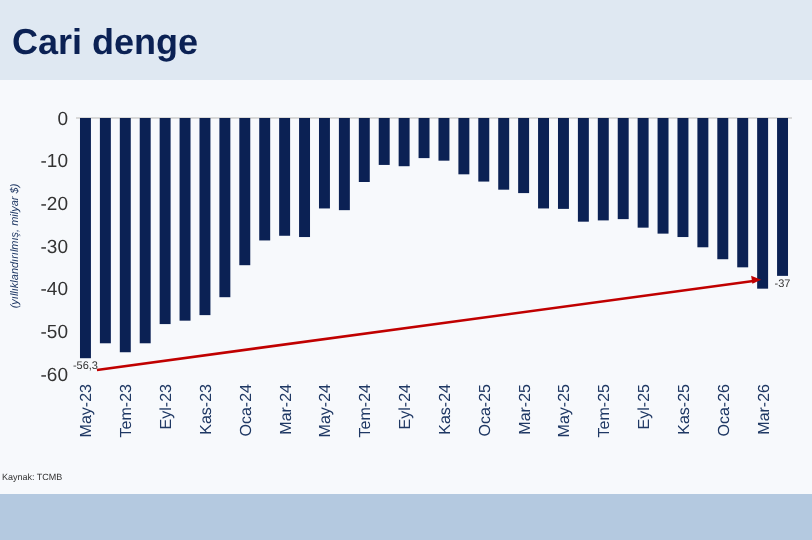 The height and width of the screenshot is (540, 812). Describe the element at coordinates (54, 290) in the screenshot. I see `y-tick-label: -40` at that location.